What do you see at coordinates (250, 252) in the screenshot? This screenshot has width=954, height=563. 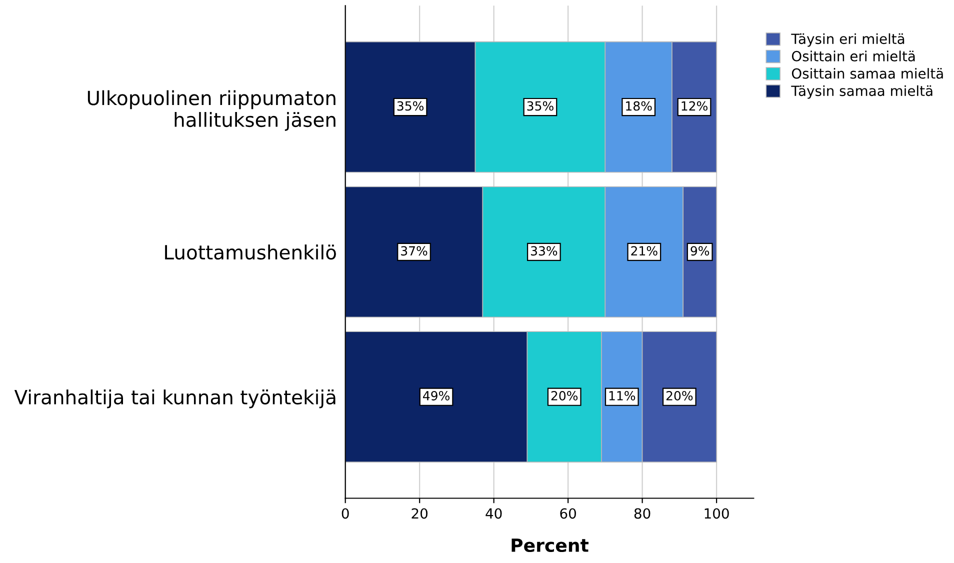 I see `y-tick-label: Luottamushenkilö` at bounding box center [250, 252].